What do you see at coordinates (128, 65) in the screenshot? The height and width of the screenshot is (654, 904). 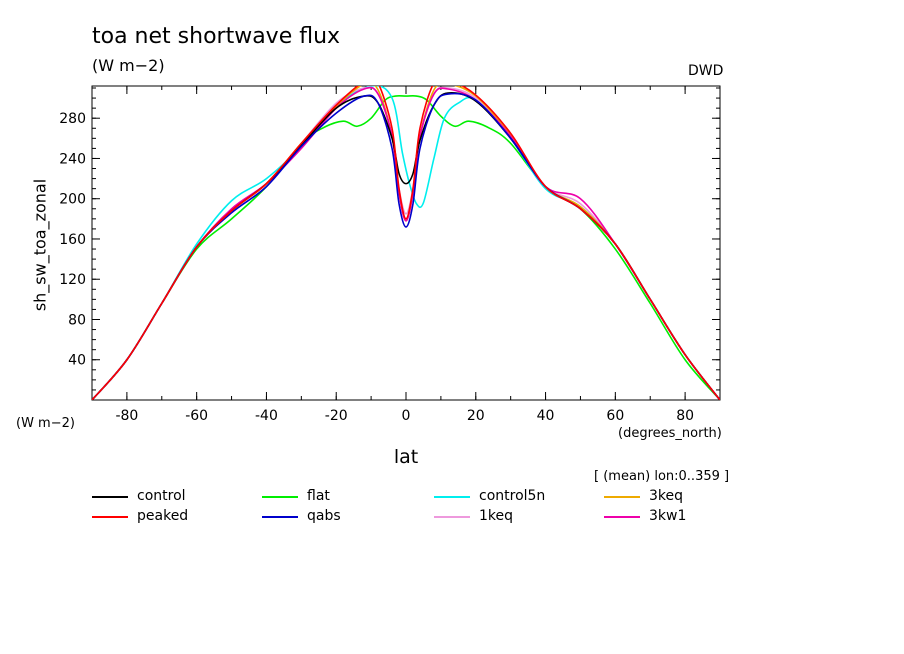 I see `chart-units: (W m−2)` at bounding box center [128, 65].